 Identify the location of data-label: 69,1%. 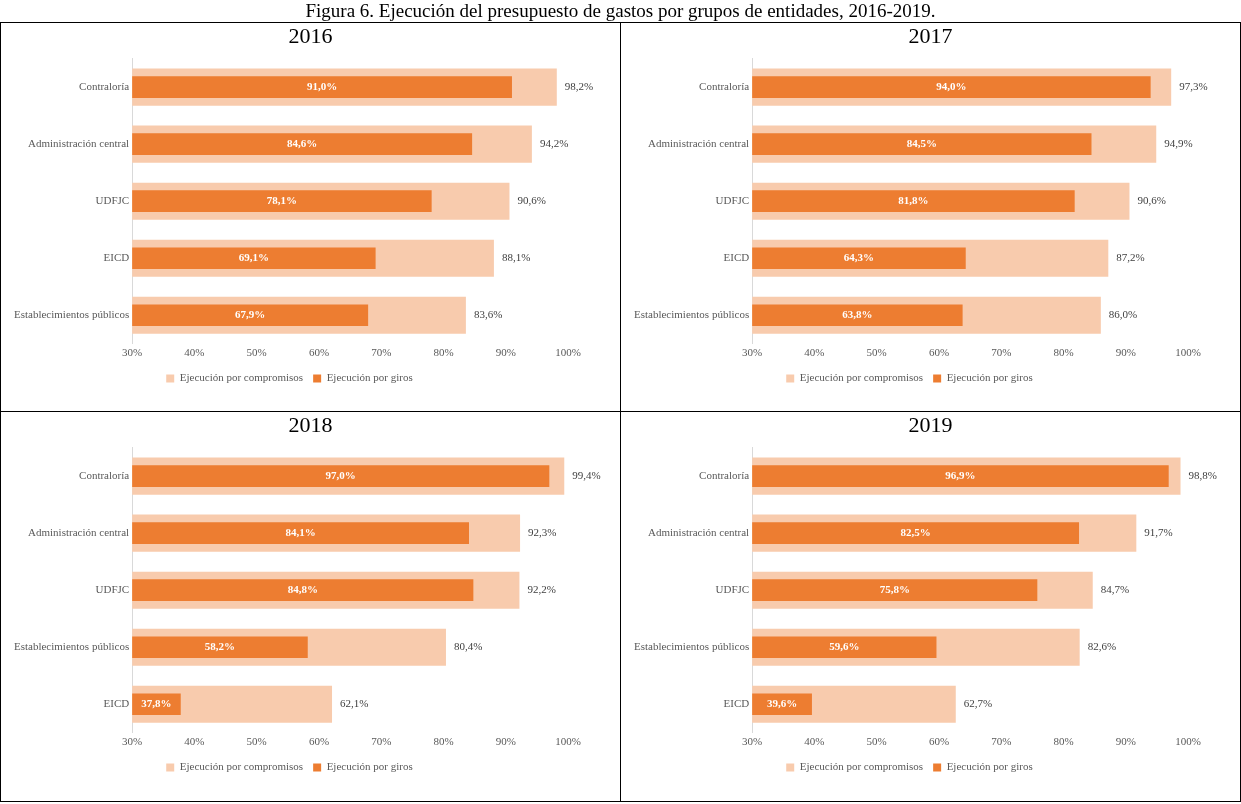
(254, 257).